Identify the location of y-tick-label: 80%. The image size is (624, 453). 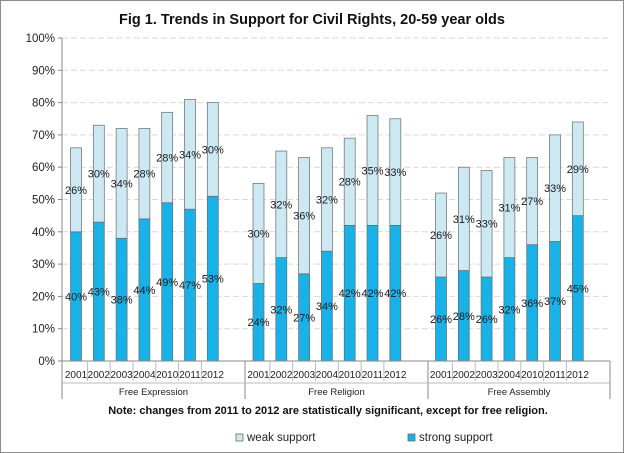
(43, 104).